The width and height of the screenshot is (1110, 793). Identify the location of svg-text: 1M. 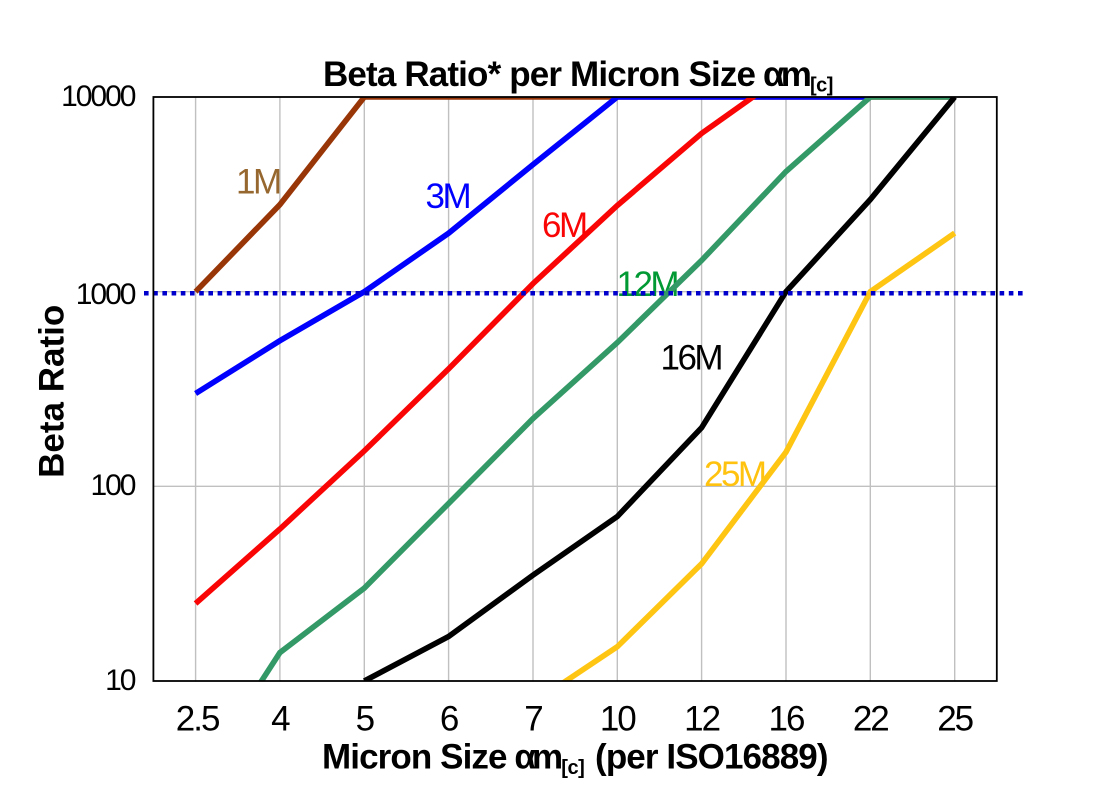
(258, 182).